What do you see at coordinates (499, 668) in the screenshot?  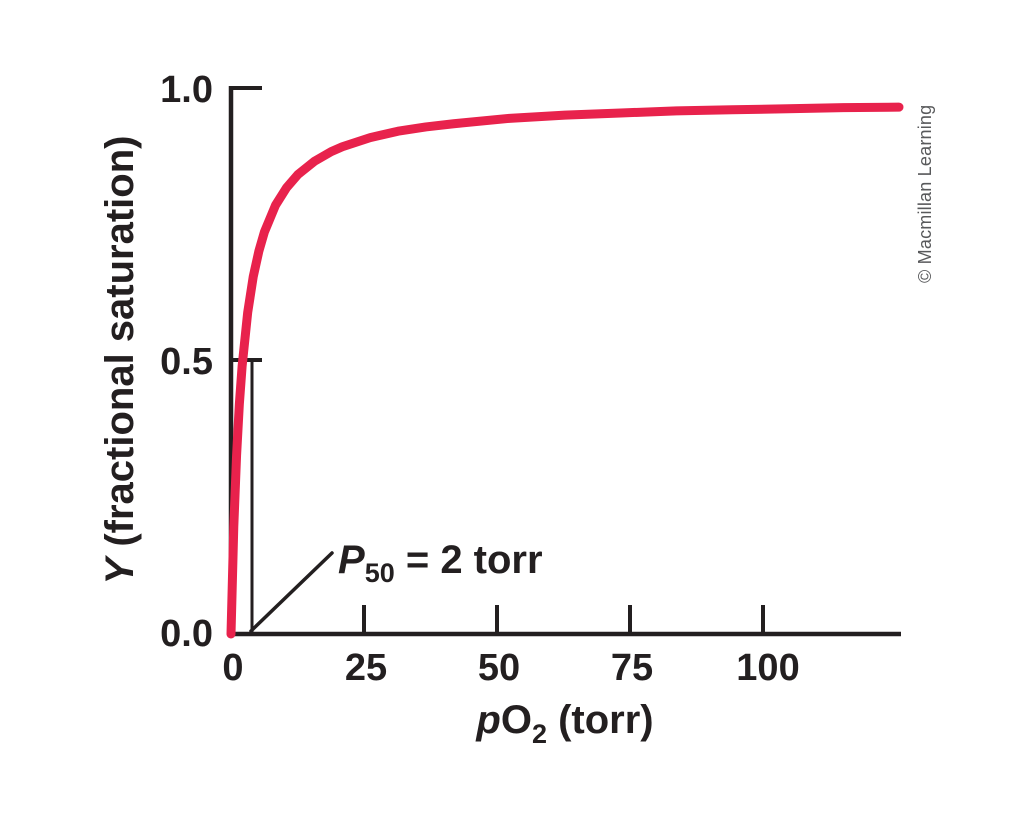 I see `x-tick-label-2: 50` at bounding box center [499, 668].